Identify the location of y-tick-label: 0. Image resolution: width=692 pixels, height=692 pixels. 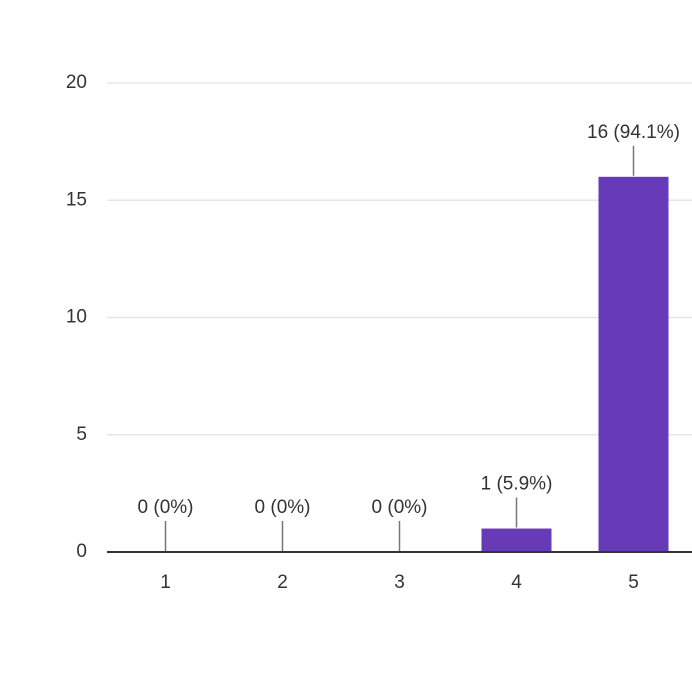
(81, 551).